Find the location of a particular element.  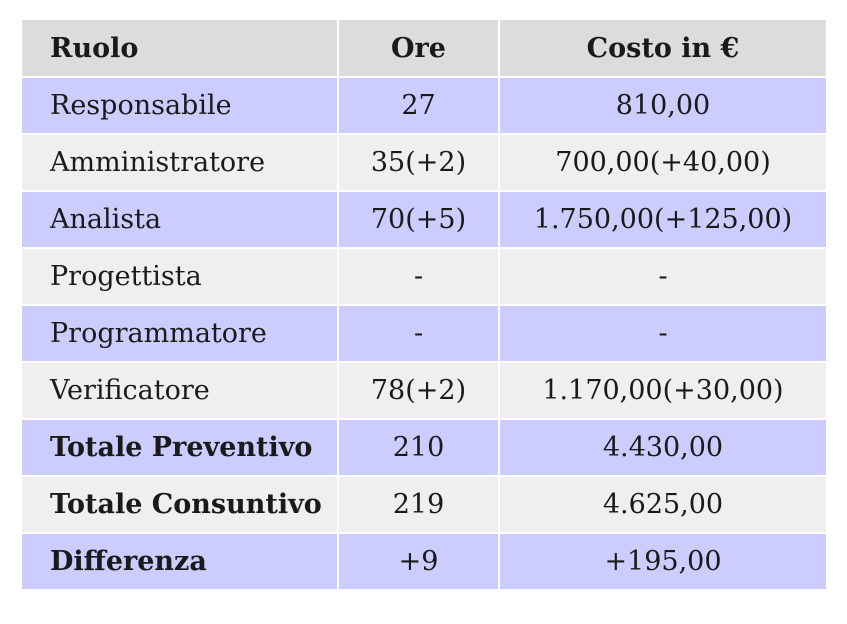

table-row-totale-consuntivo: Totale Consuntivo 219 4.625,00 is located at coordinates (424, 505).